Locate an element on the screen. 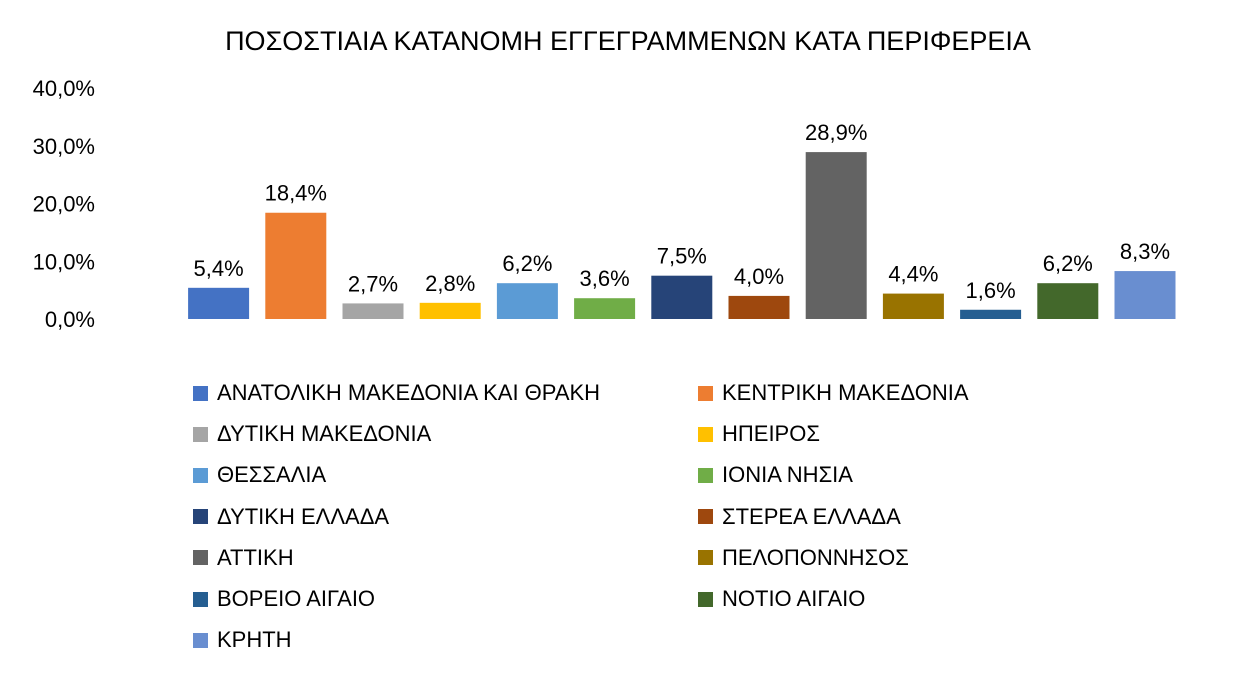  legend-item: ΔΥΤΙΚΗ ΜΑΚΕΔΟΝΙΑ is located at coordinates (312, 434).